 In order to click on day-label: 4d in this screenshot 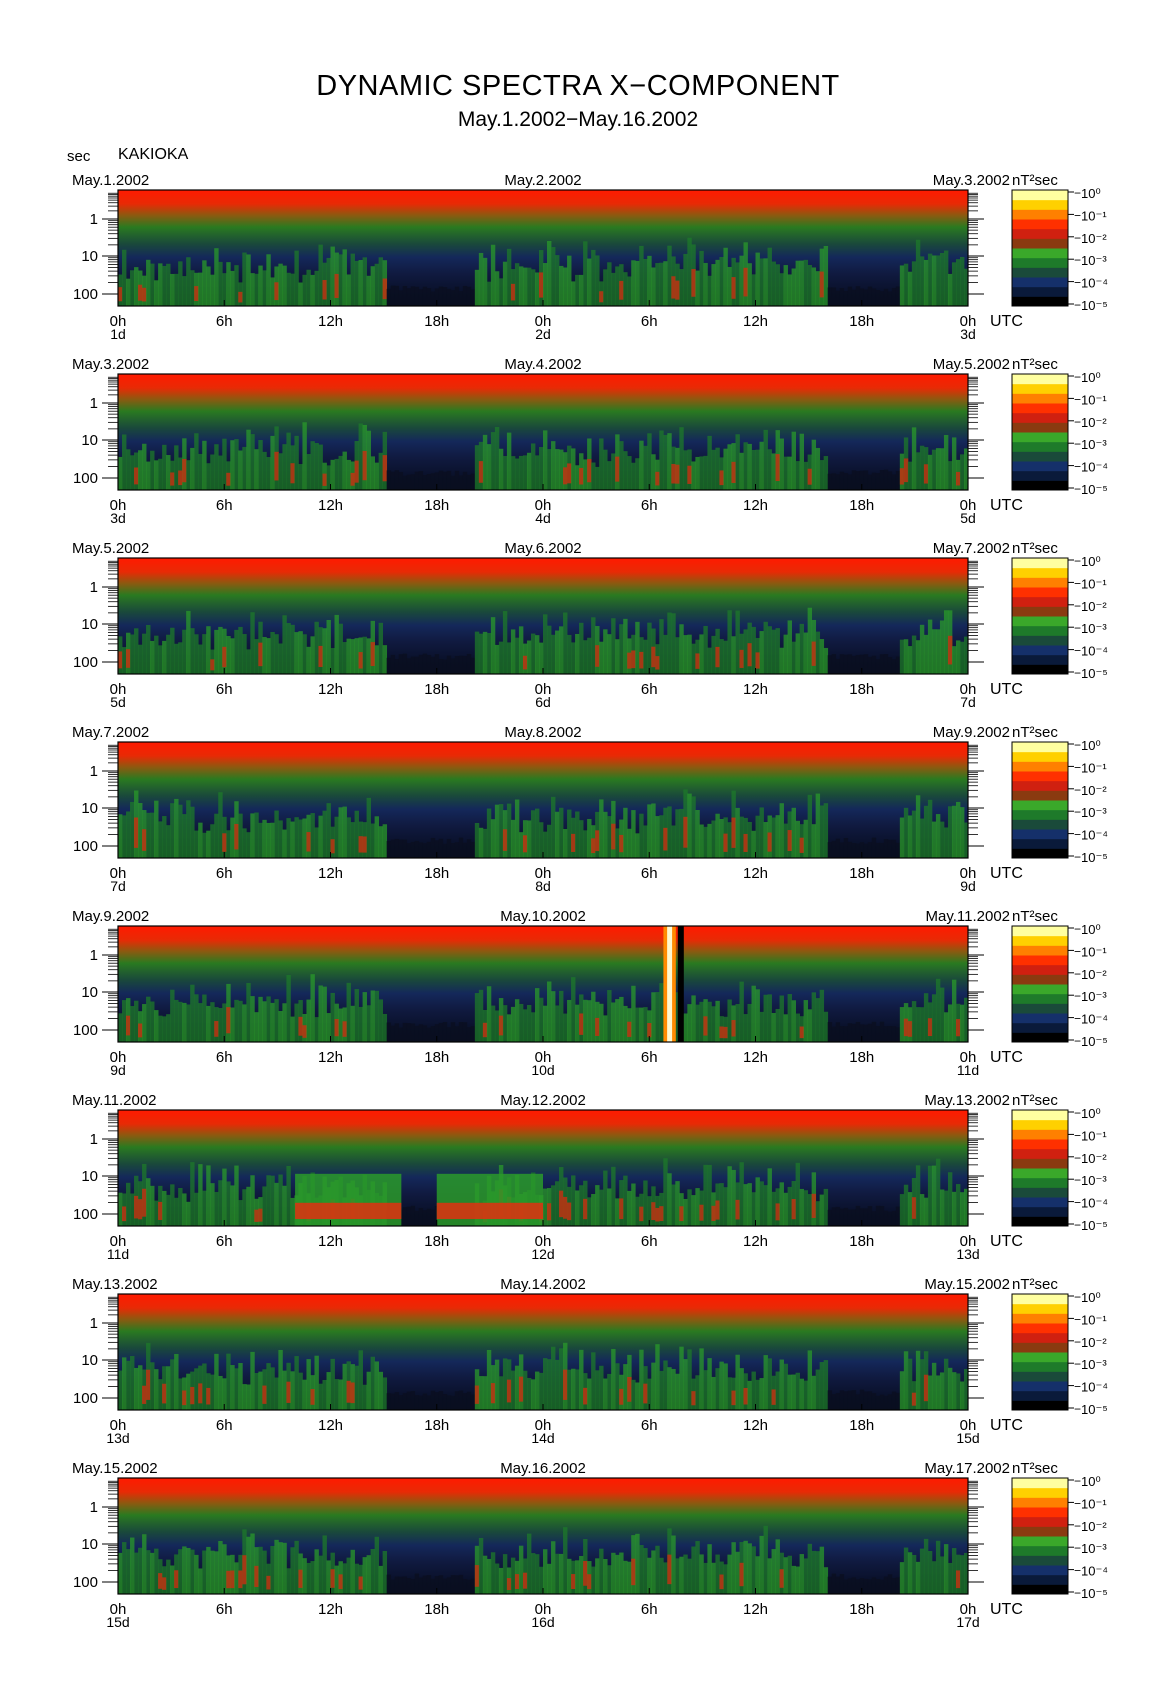, I will do `click(543, 518)`.